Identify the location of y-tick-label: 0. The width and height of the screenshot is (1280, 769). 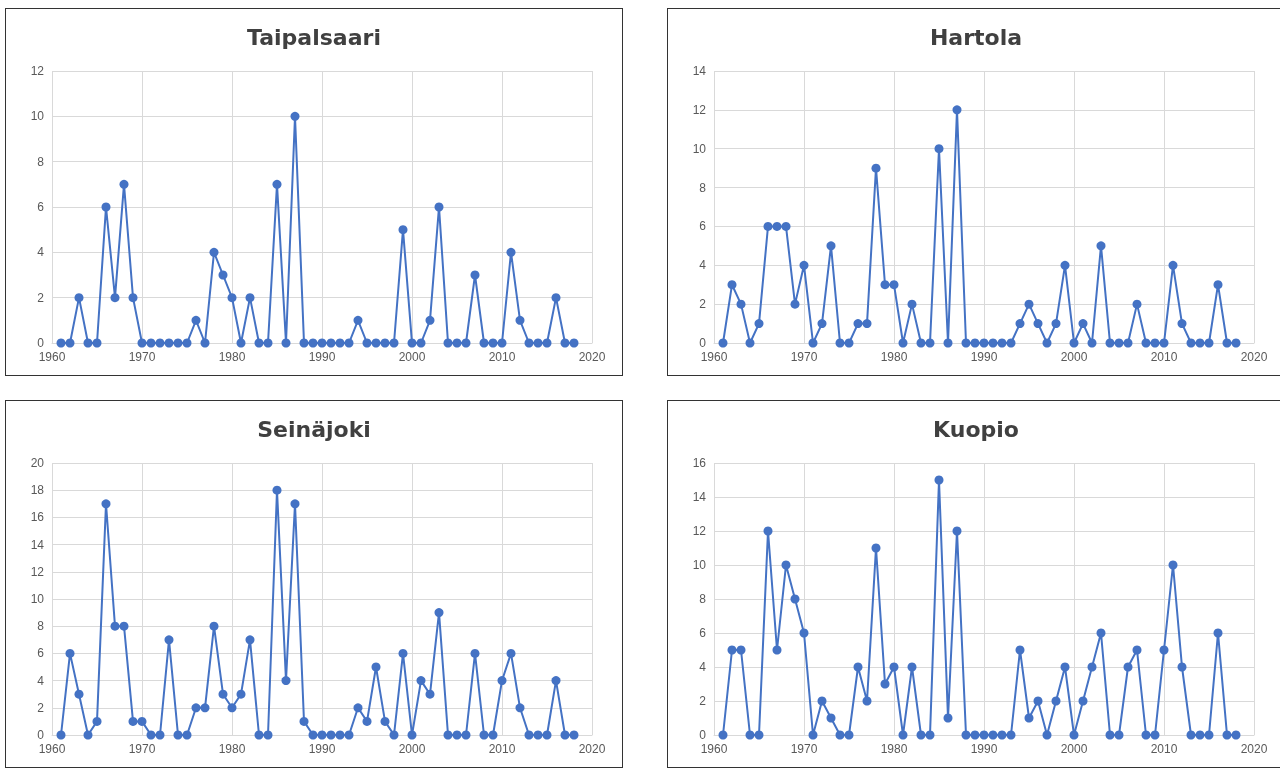
(41, 735).